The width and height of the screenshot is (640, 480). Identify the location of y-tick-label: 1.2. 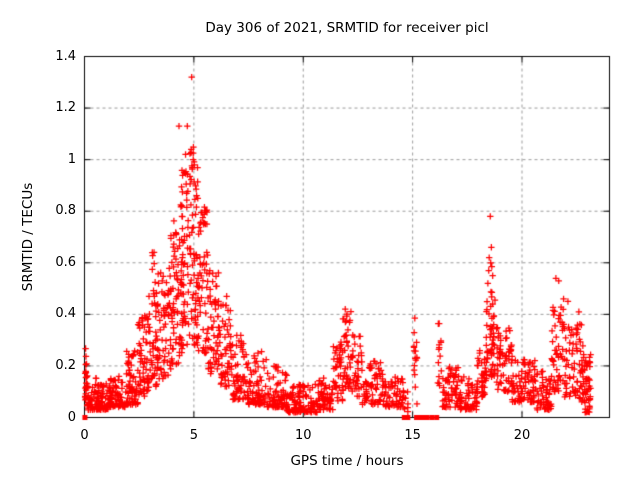
(65, 108).